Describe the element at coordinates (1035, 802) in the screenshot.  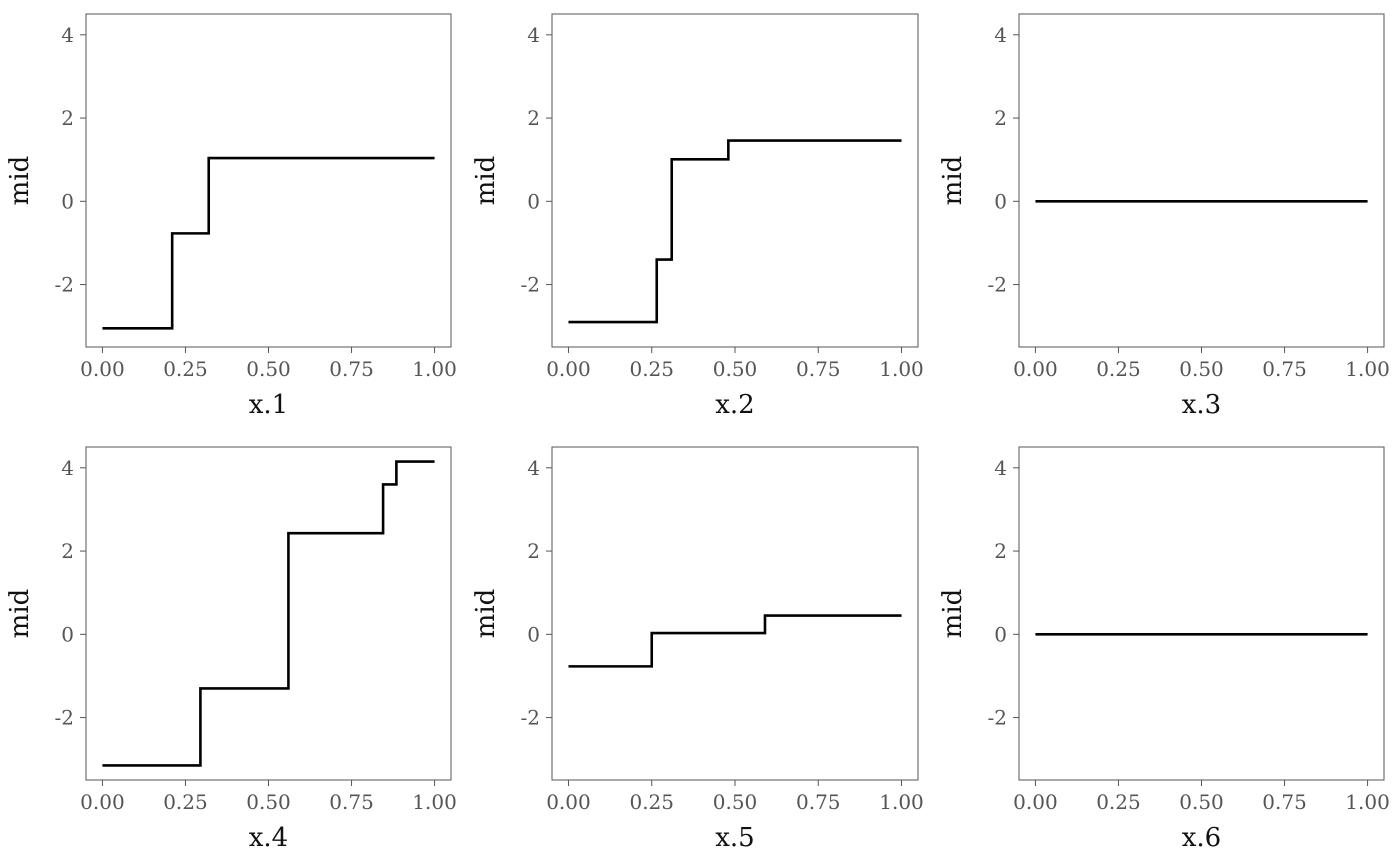
I see `panel-6-x-tick-label-0: 0.00` at that location.